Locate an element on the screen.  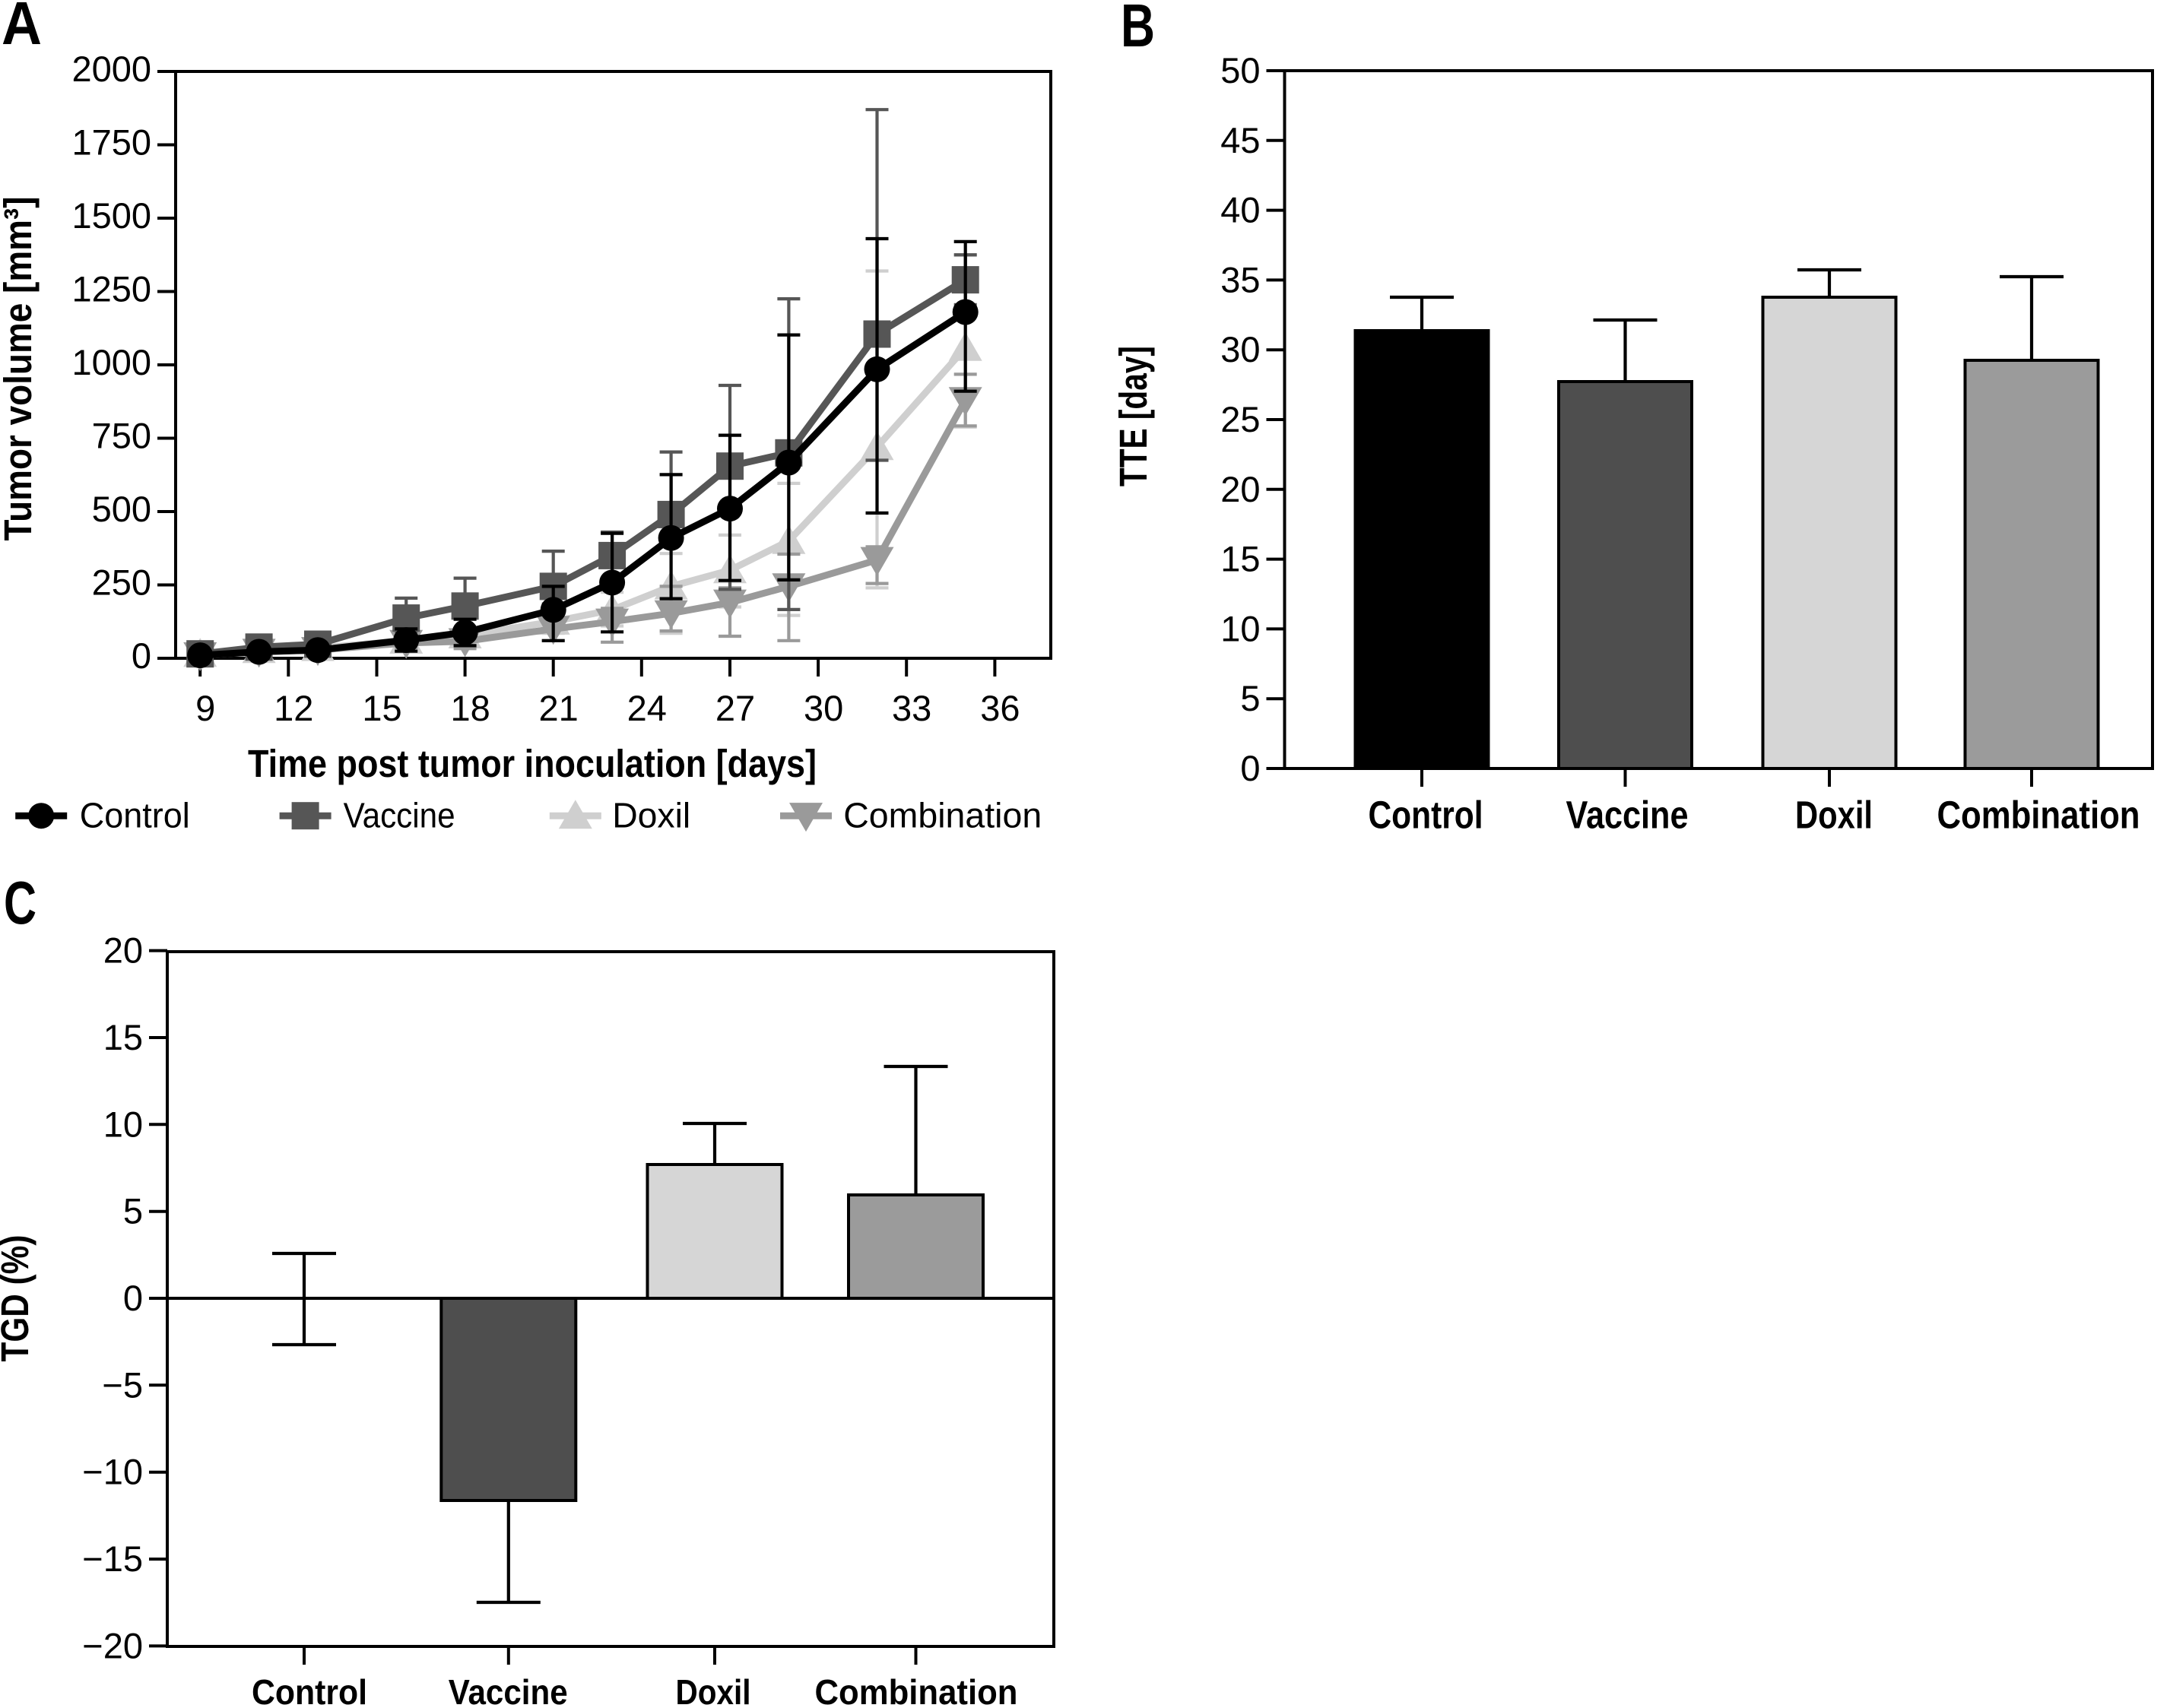
svg-text: 35 is located at coordinates (1240, 279).